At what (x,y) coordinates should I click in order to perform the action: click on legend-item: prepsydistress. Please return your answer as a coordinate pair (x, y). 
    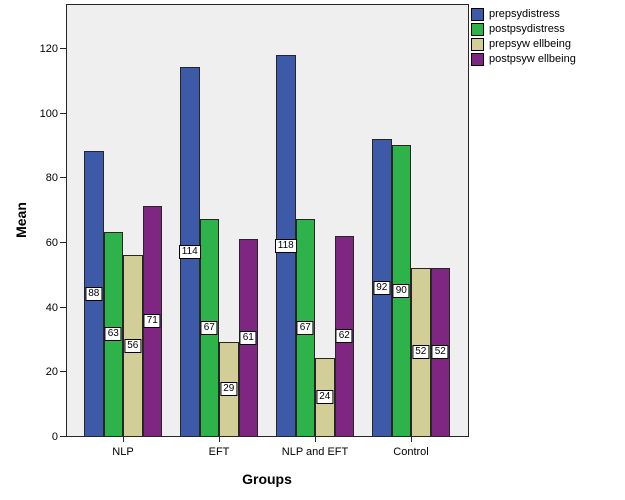
    Looking at the image, I should click on (523, 14).